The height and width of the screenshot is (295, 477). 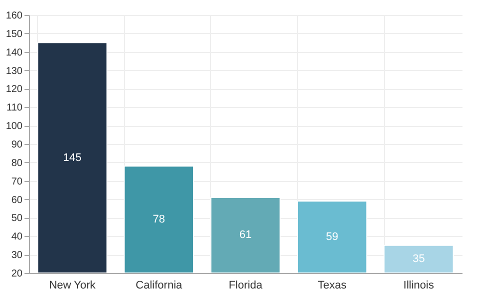 What do you see at coordinates (332, 237) in the screenshot?
I see `data-label: 59` at bounding box center [332, 237].